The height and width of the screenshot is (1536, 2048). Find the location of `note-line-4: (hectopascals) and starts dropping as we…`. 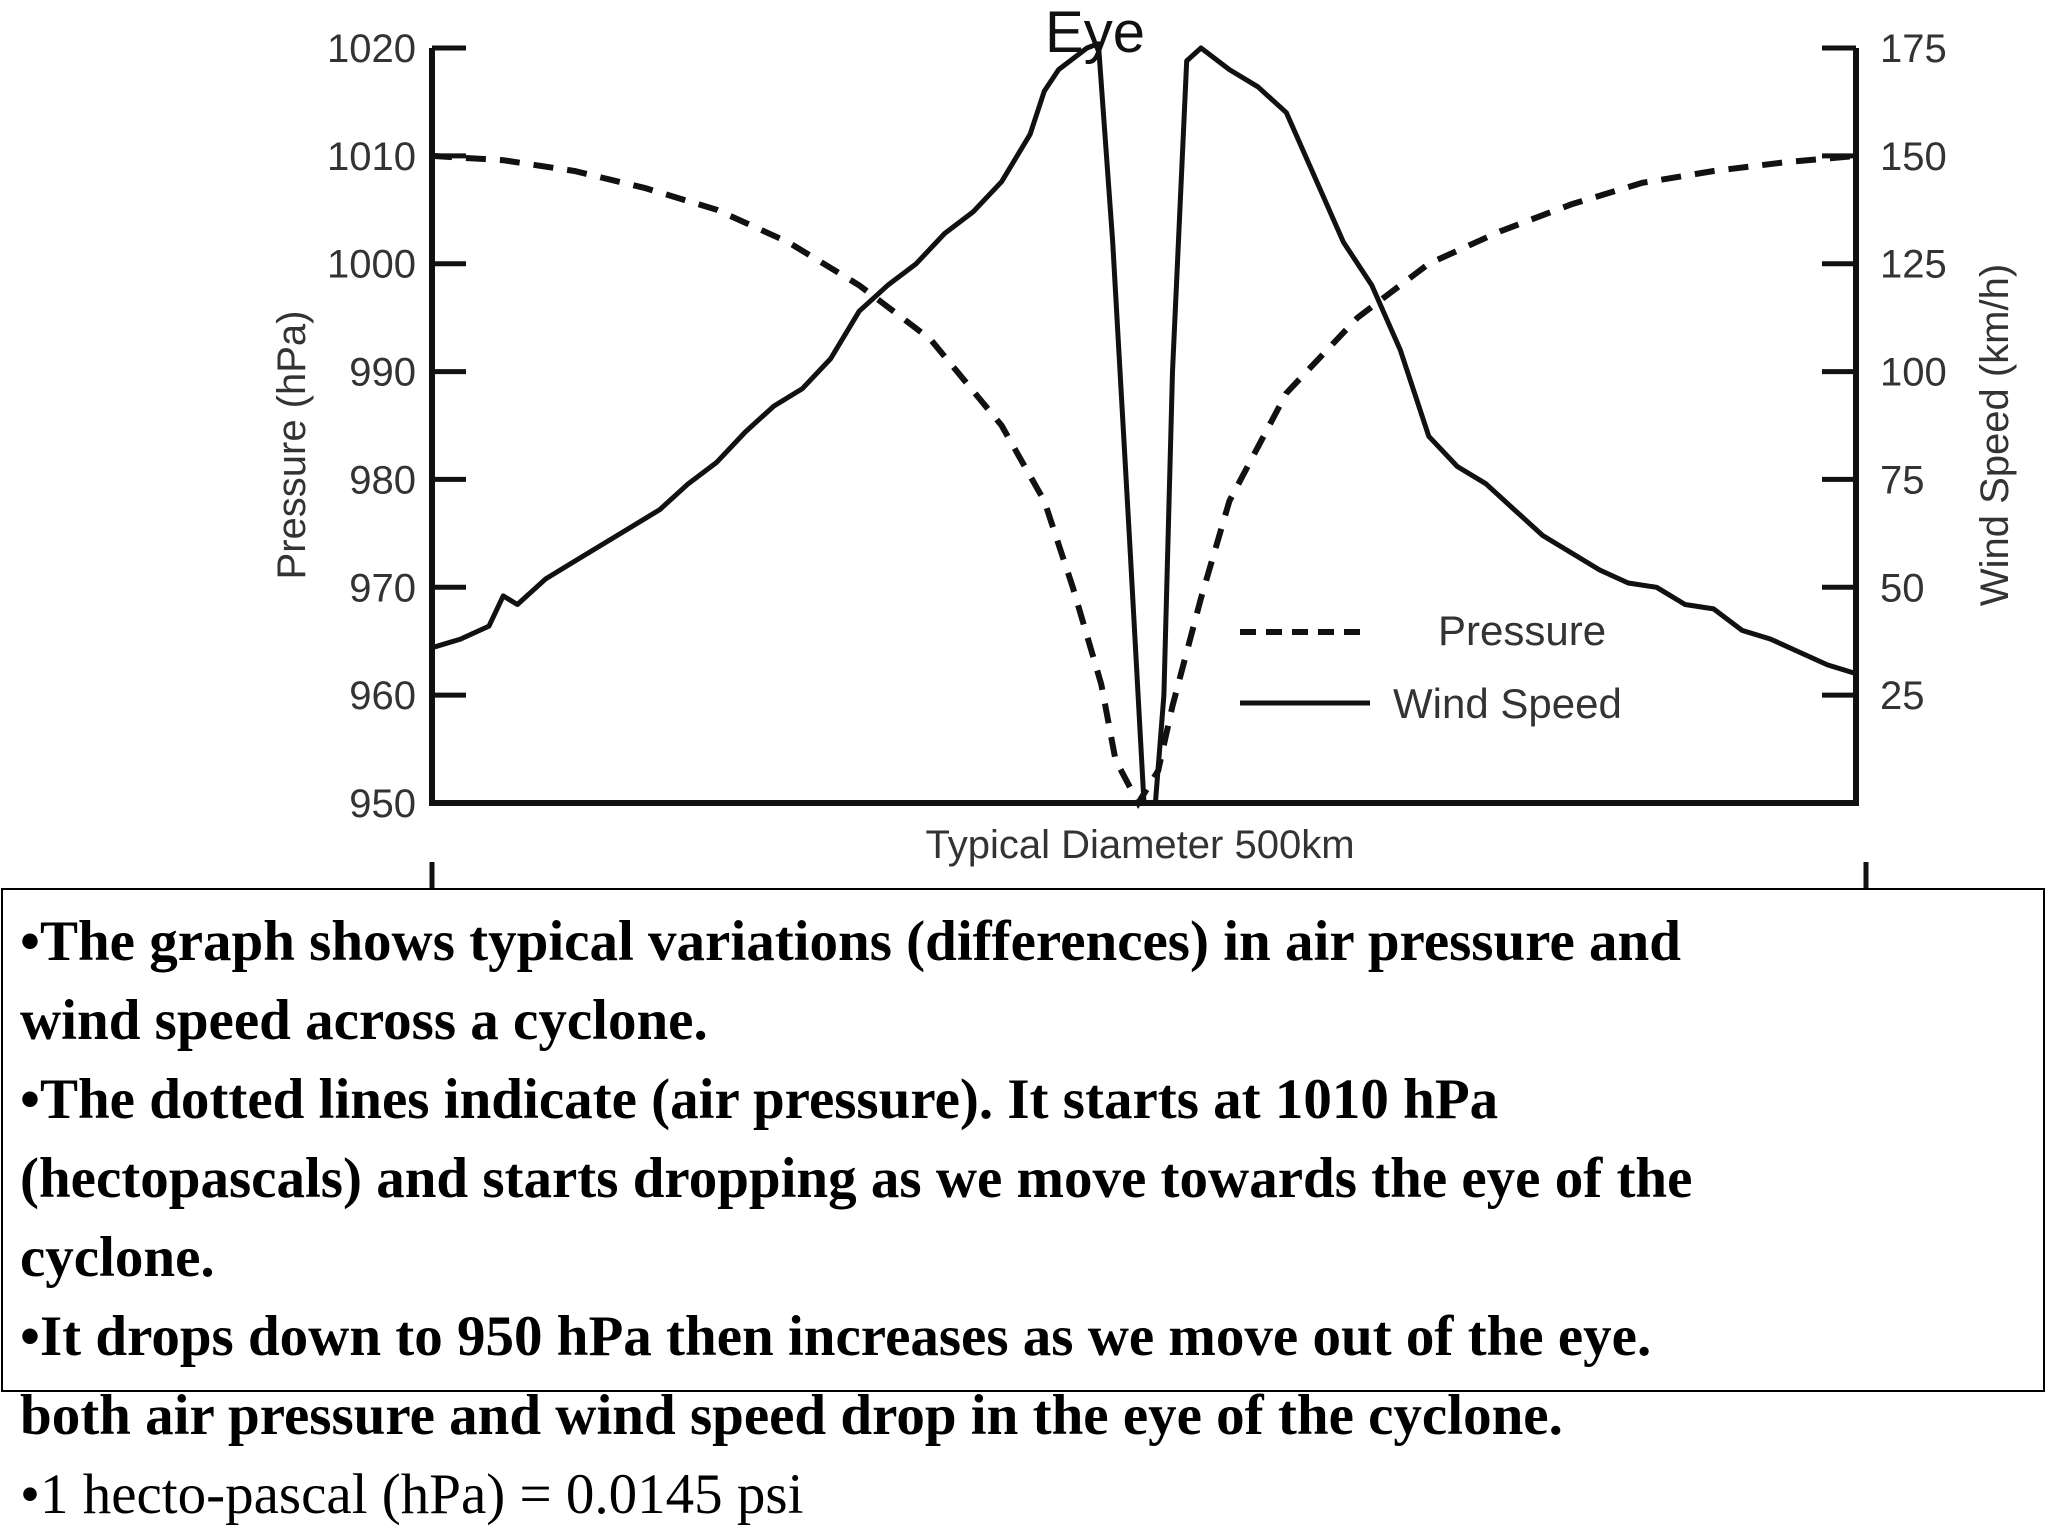

note-line-4: (hectopascals) and starts dropping as we… is located at coordinates (856, 1178).